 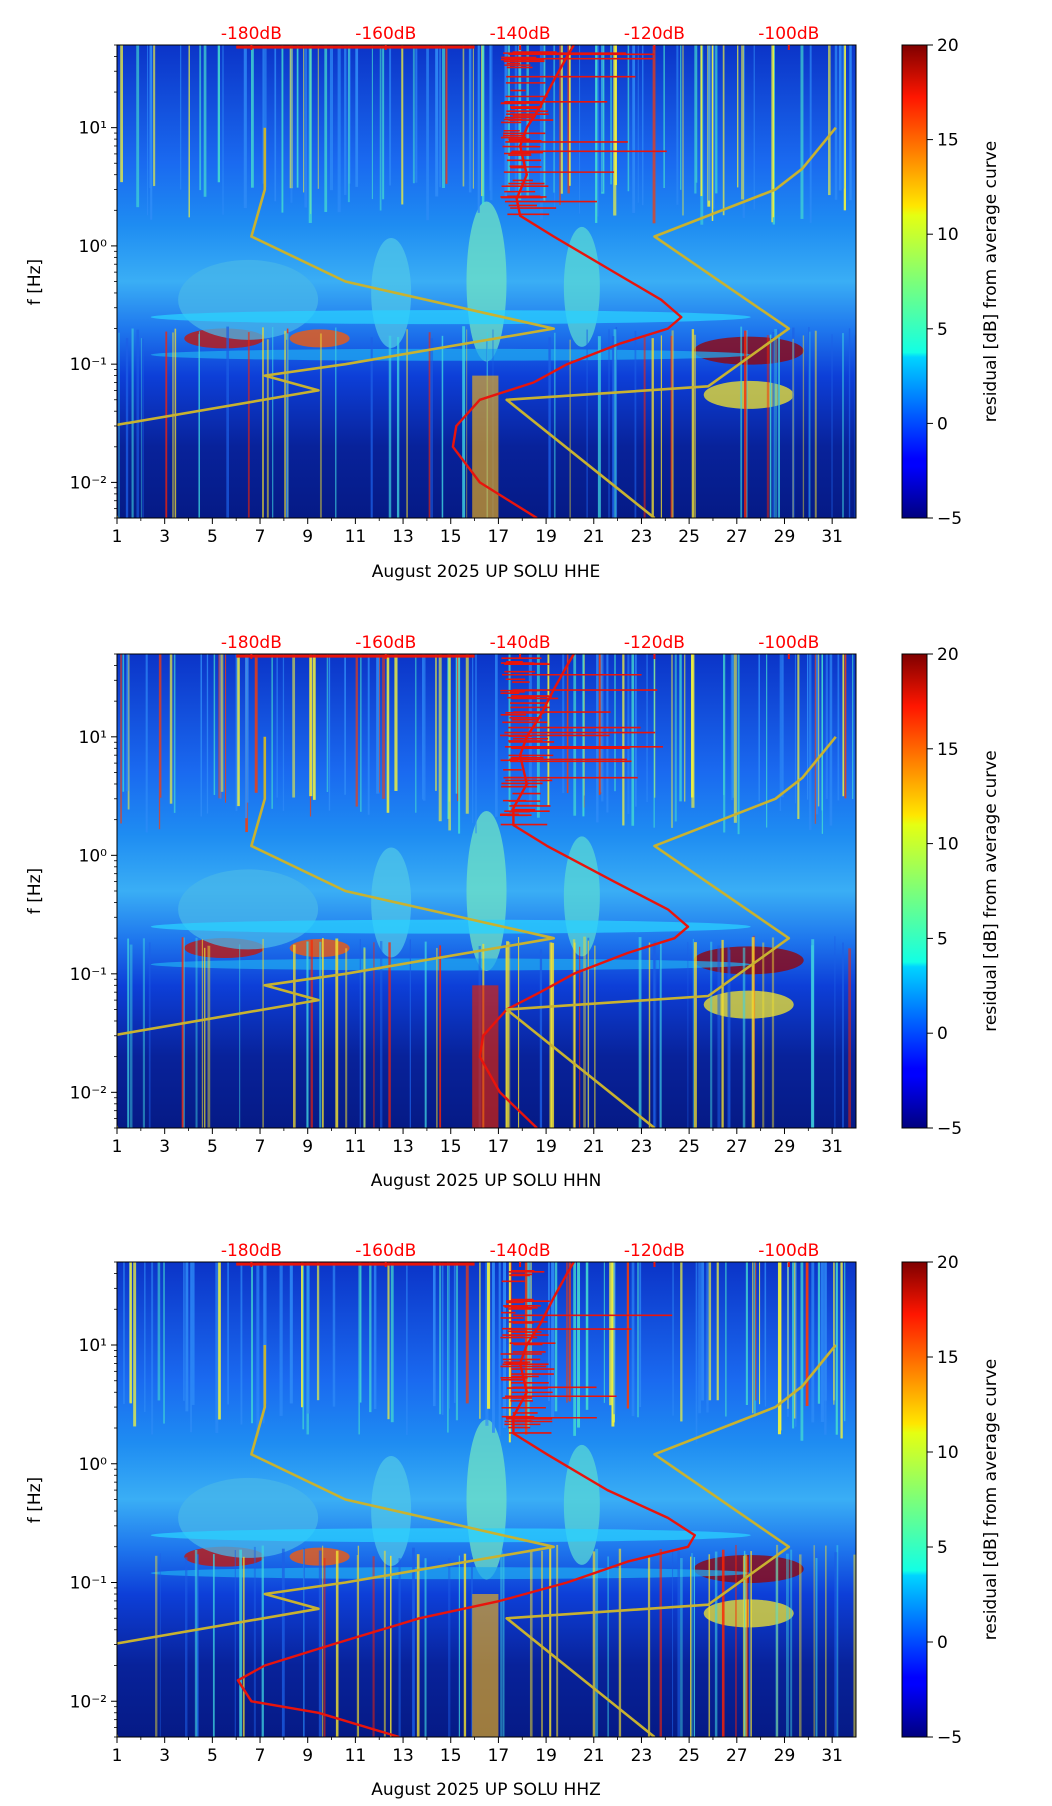 I want to click on x-tick-label: 9, so click(x=307, y=1756).